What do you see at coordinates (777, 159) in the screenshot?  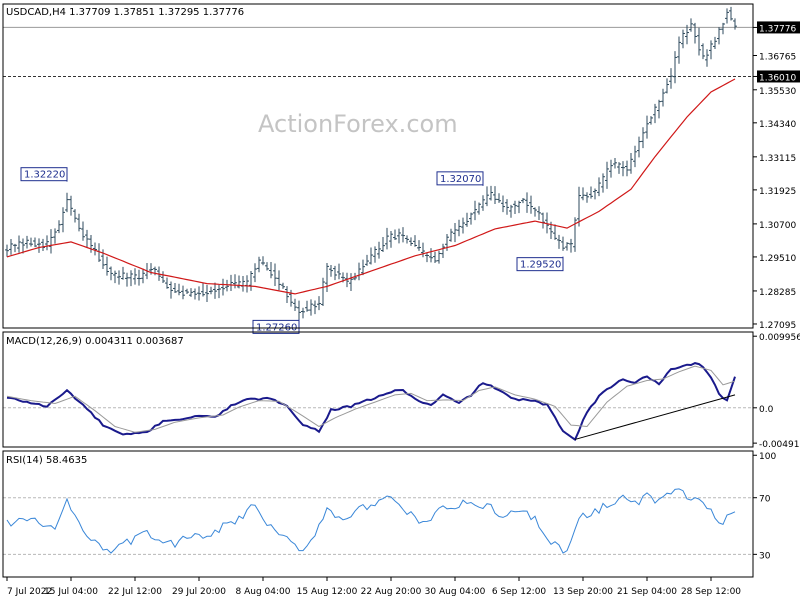 I see `price-y-tick-label: 1.33115` at bounding box center [777, 159].